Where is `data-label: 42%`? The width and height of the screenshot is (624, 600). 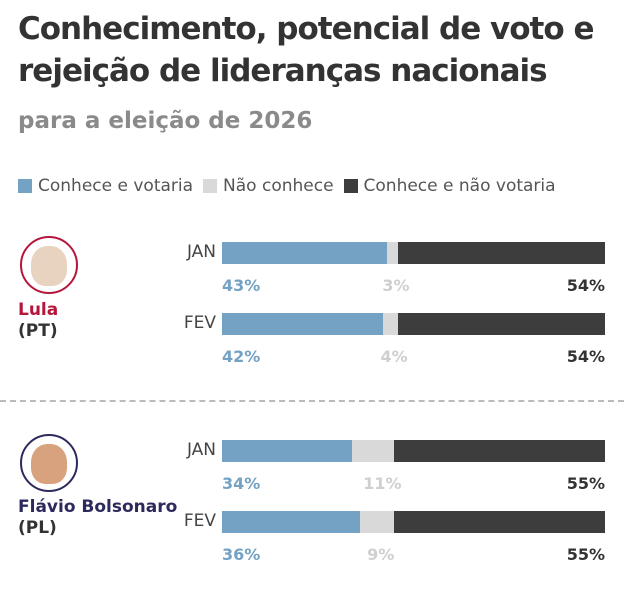
data-label: 42% is located at coordinates (241, 356).